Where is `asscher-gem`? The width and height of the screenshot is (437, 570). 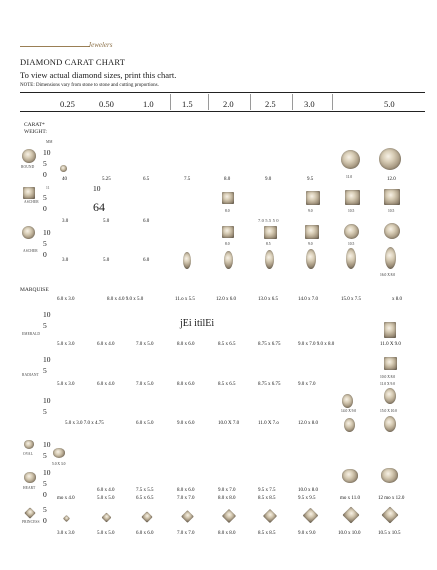 asscher-gem is located at coordinates (352, 197).